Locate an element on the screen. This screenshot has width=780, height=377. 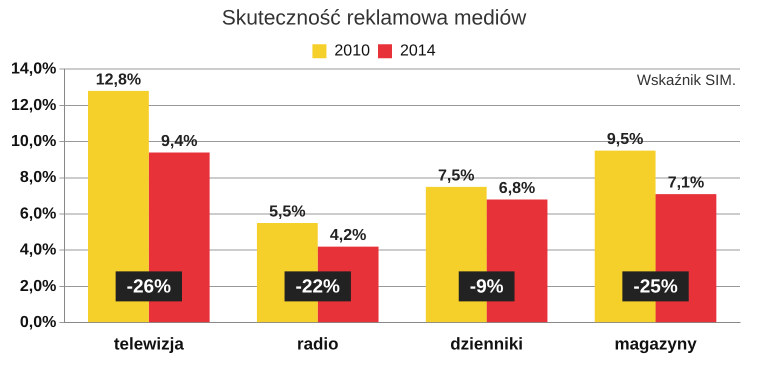
y-tick-label: 6,0% is located at coordinates (38, 213).